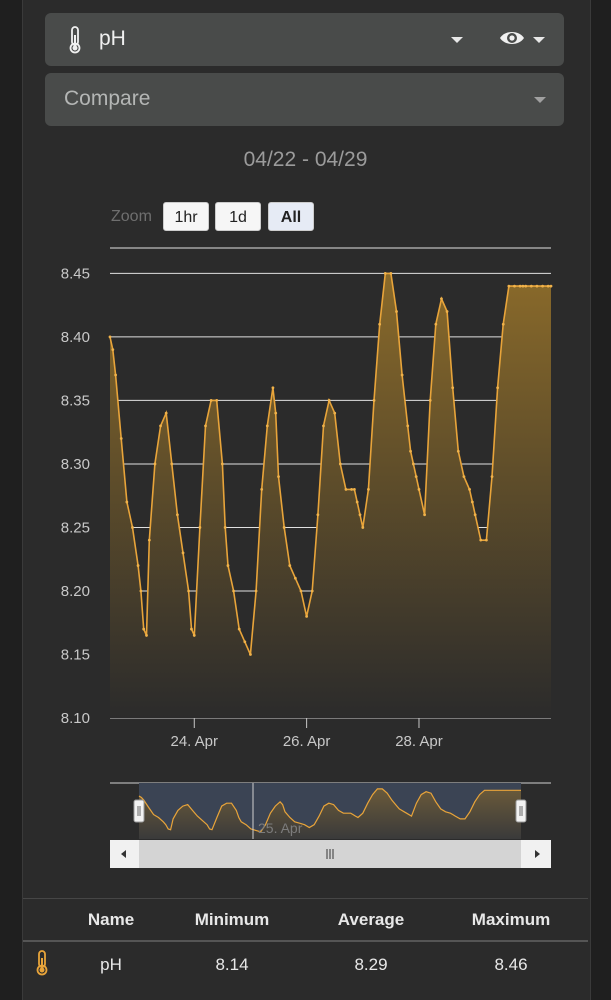  What do you see at coordinates (521, 811) in the screenshot?
I see `navigator-handle-right` at bounding box center [521, 811].